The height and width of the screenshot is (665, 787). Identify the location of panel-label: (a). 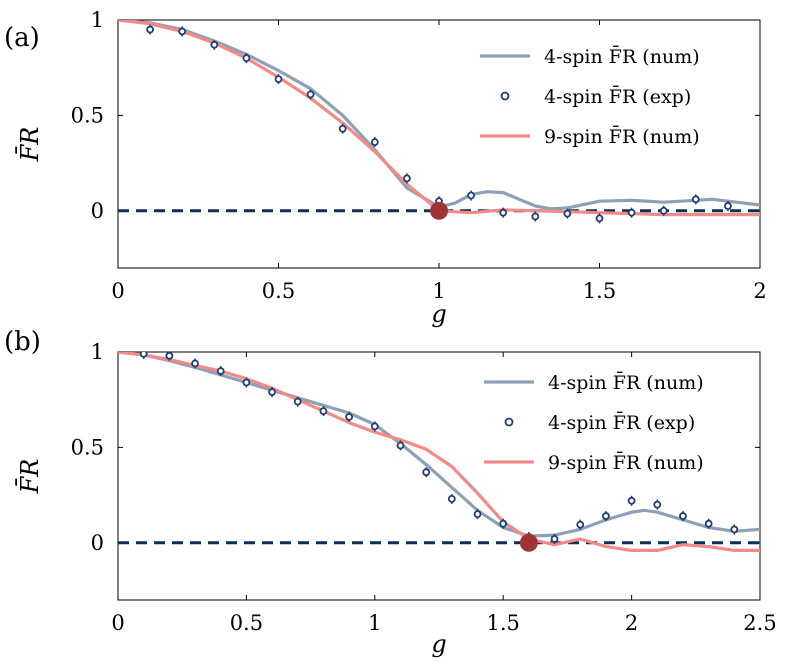
(22, 38).